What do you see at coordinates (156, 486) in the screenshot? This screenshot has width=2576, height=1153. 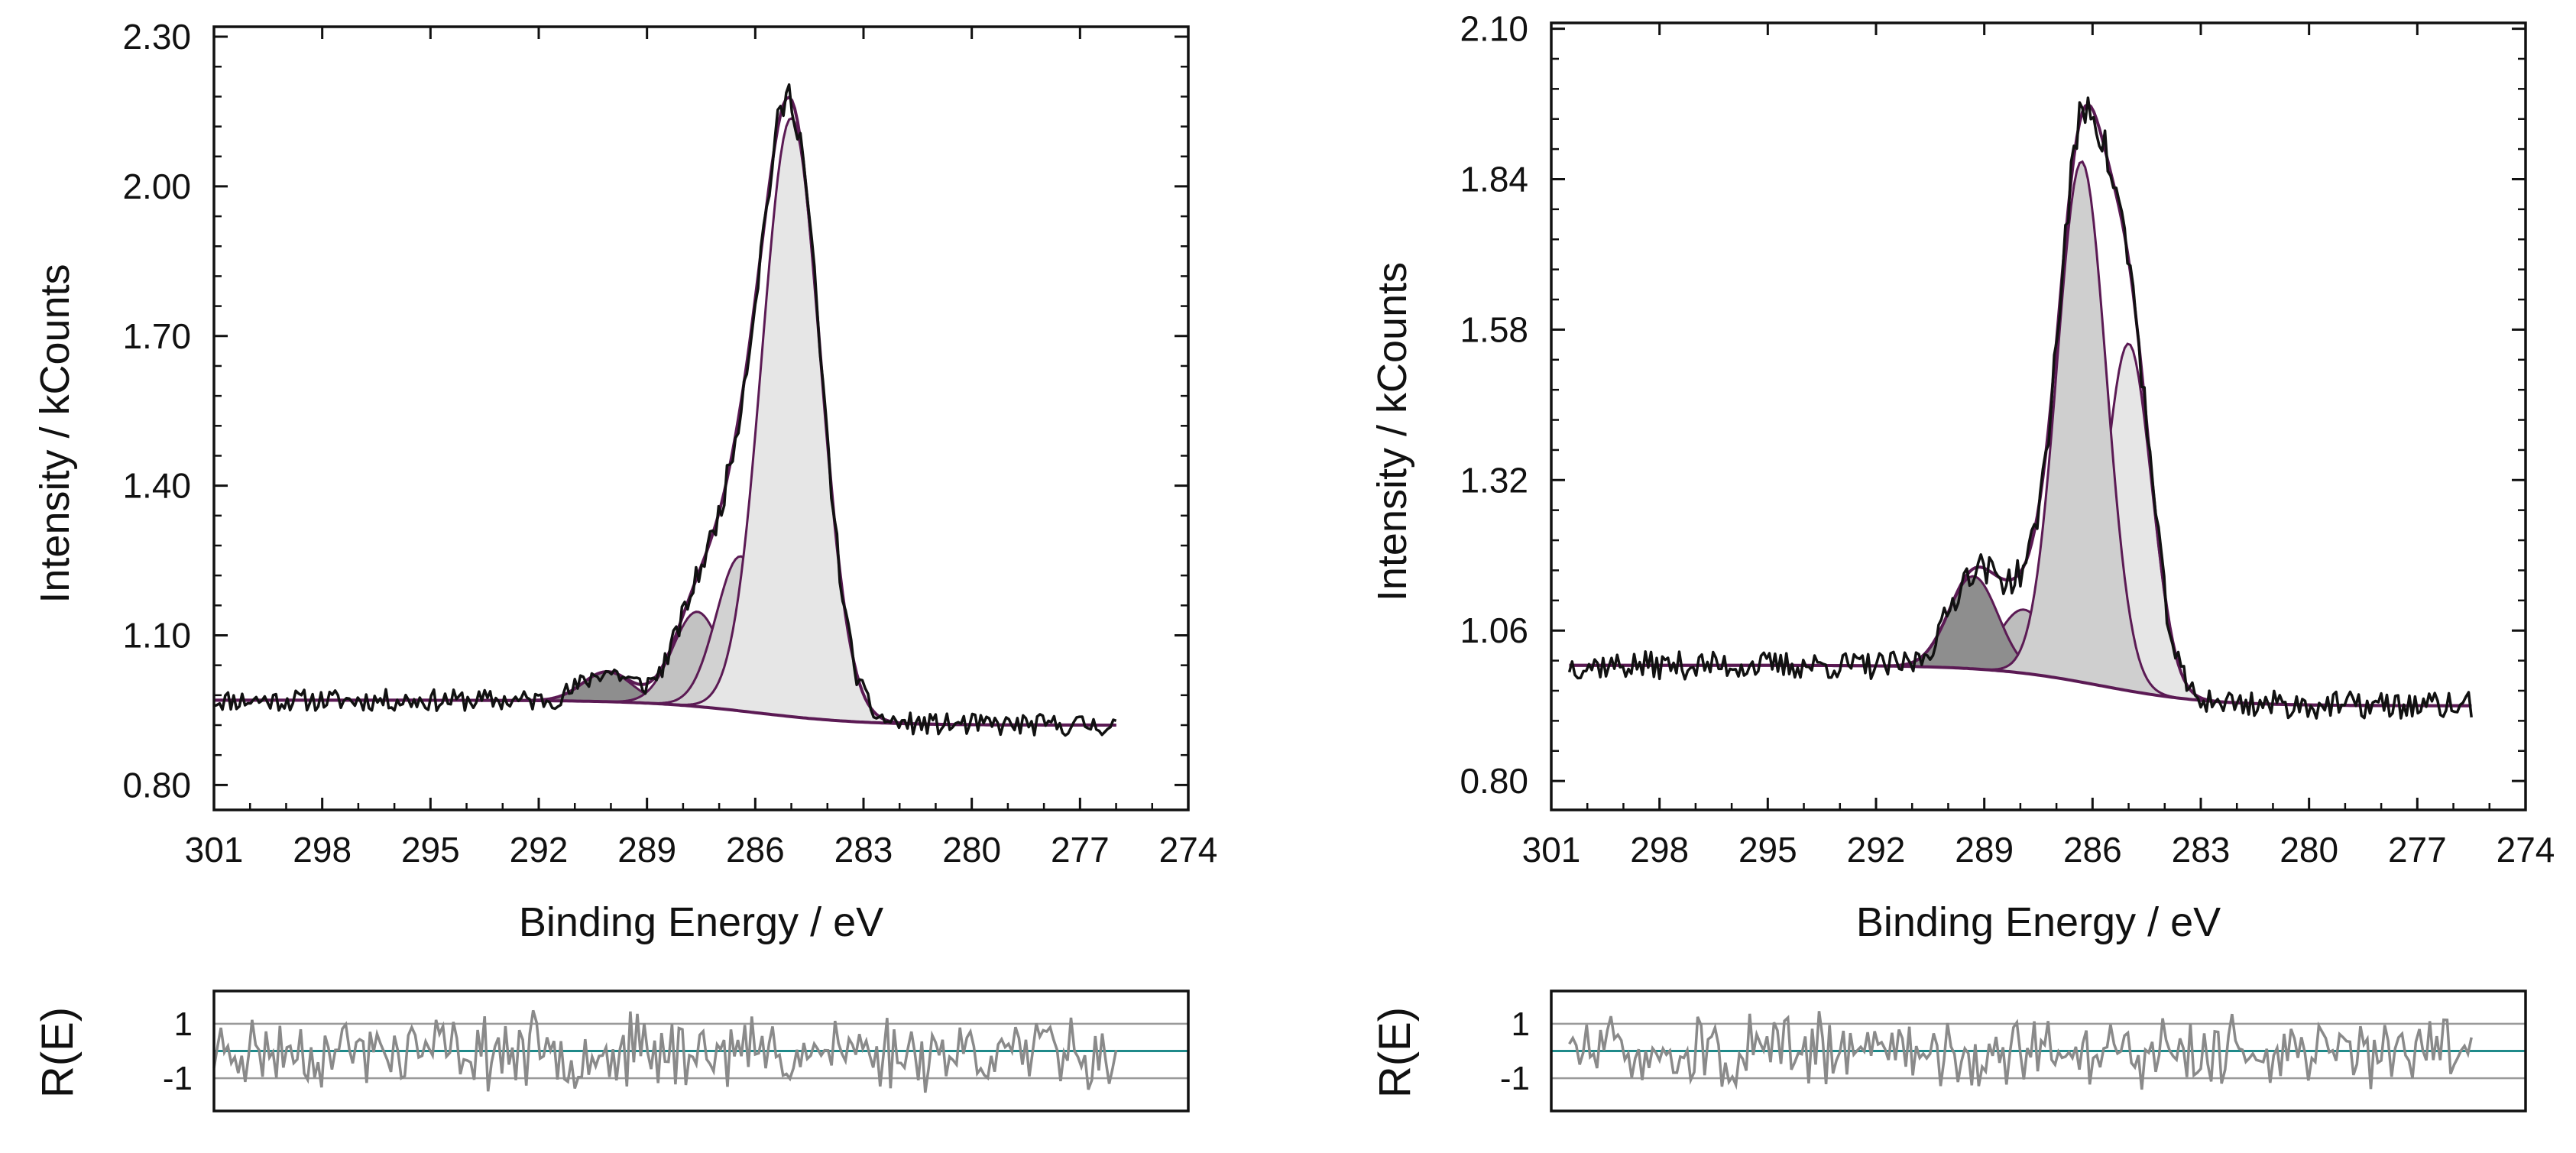 I see `y-tick-label: 1.40` at bounding box center [156, 486].